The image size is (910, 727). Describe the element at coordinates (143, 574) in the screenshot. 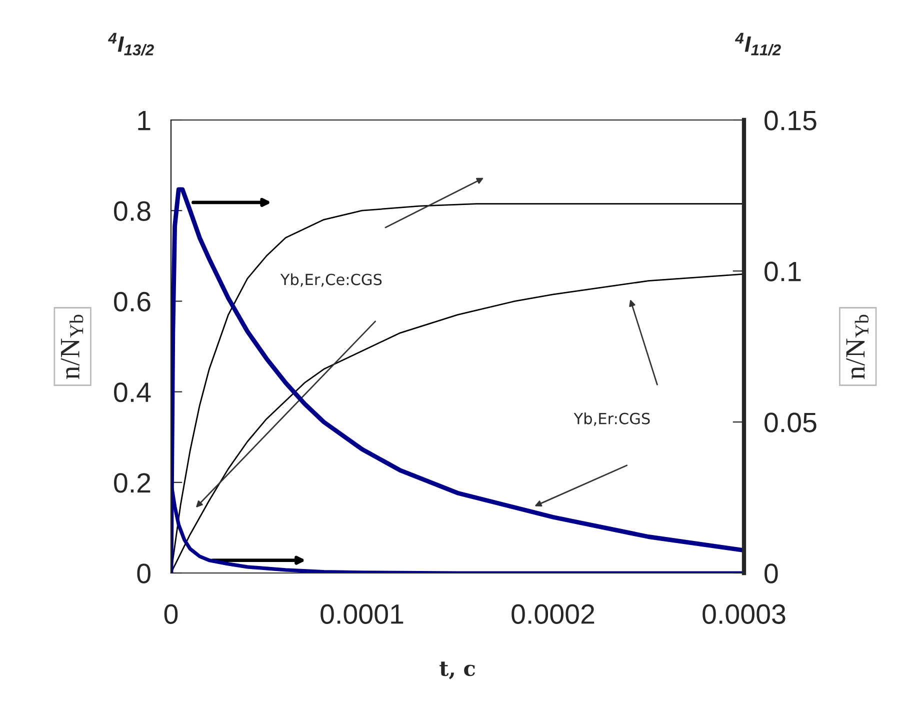

I see `y-tick-label: 0` at that location.